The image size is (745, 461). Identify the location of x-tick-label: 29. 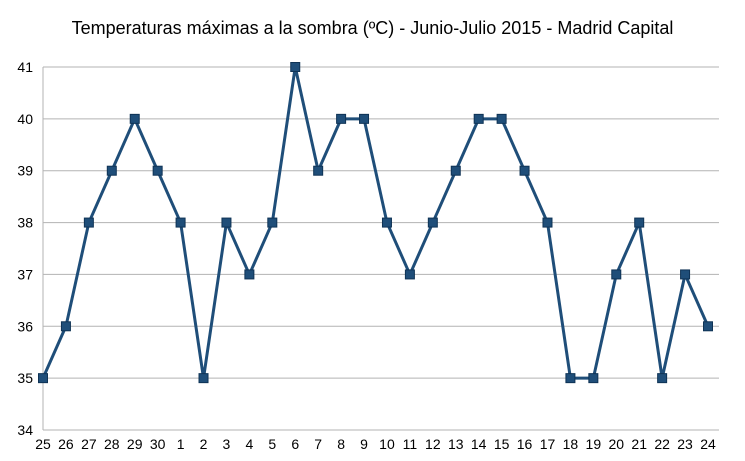
(135, 444).